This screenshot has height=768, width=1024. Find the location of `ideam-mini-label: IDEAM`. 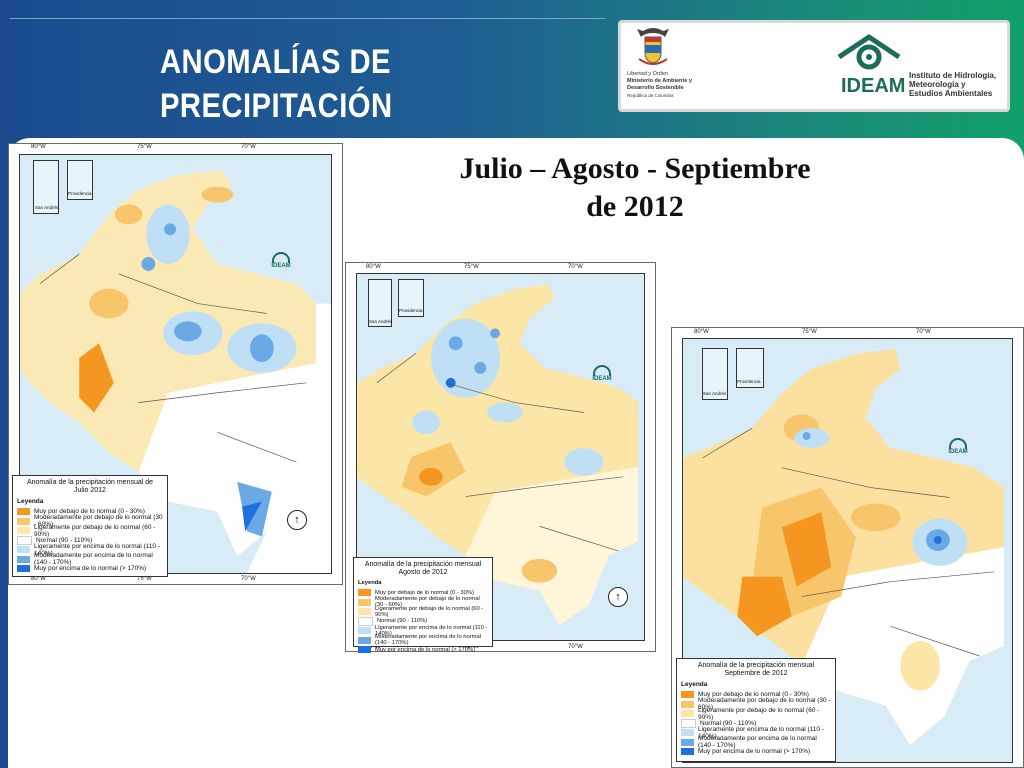

ideam-mini-label: IDEAM is located at coordinates (281, 266).